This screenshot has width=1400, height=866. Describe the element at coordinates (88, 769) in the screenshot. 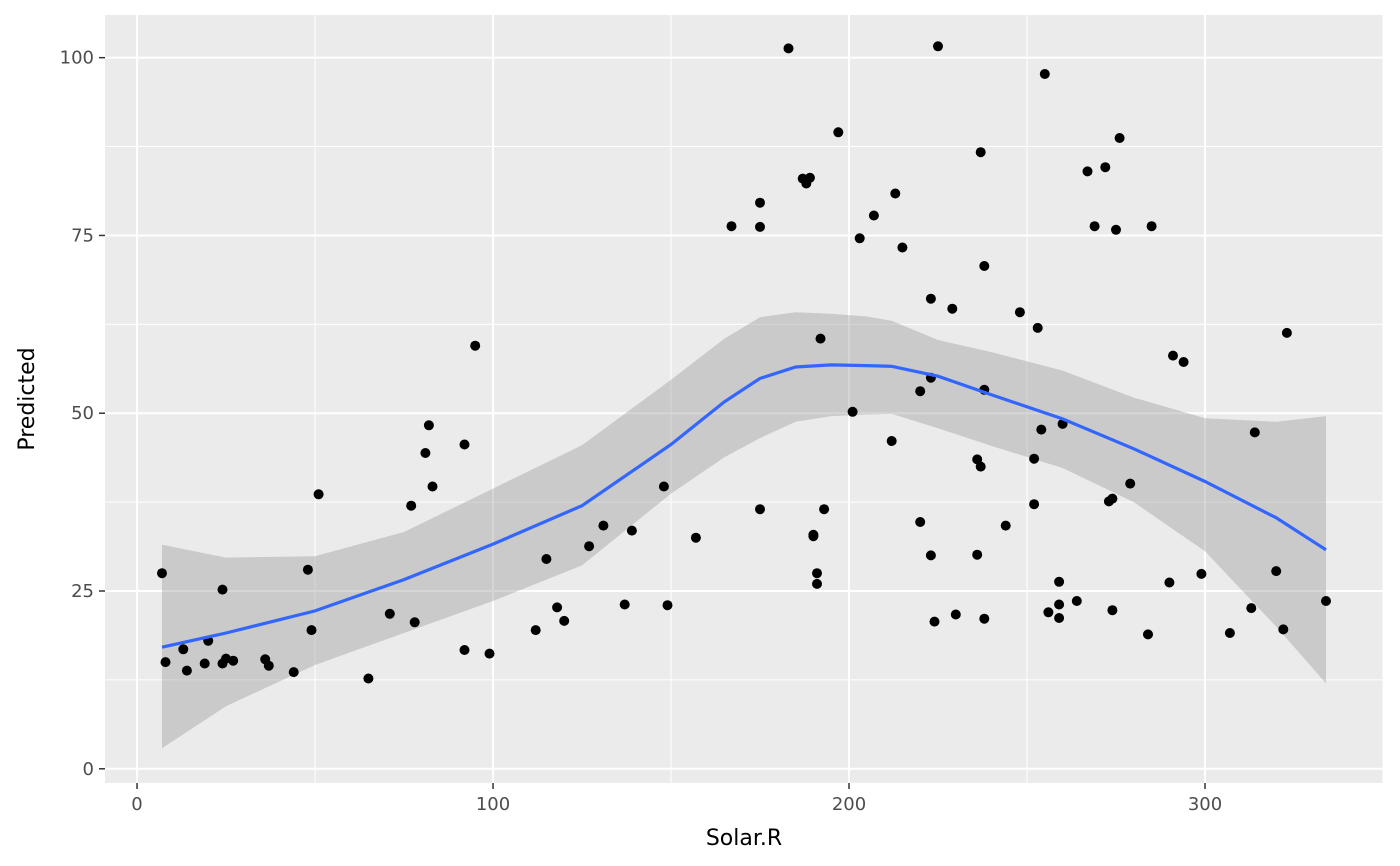

I see `y-tick-label: 0` at that location.